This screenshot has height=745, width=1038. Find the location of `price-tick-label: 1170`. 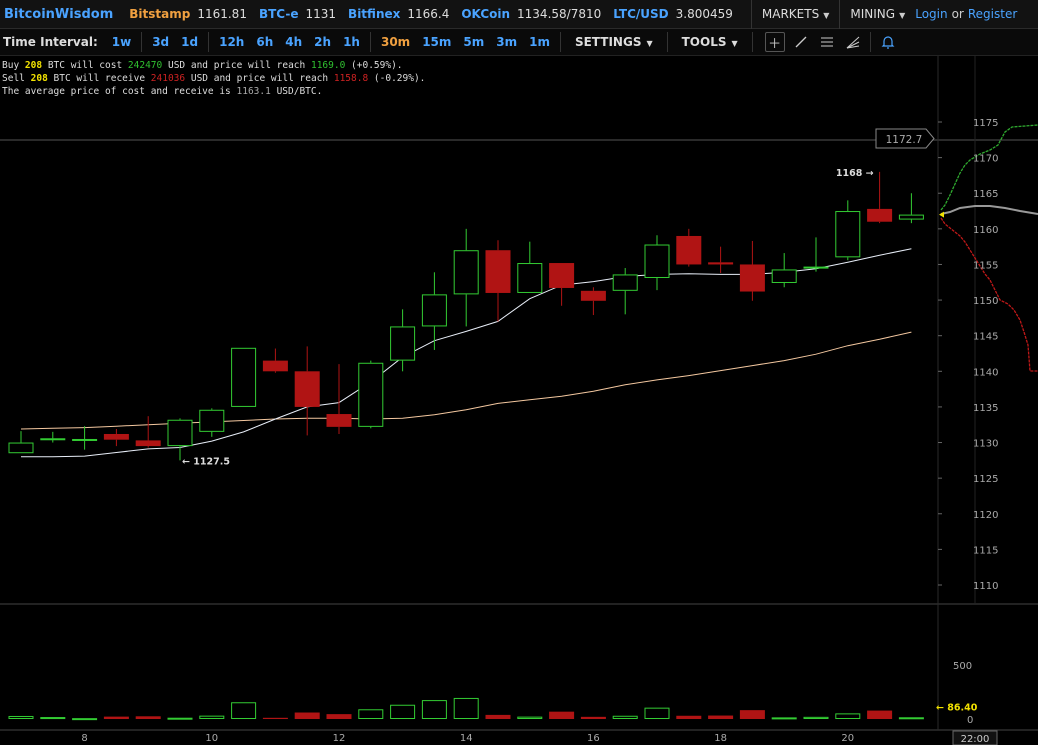

price-tick-label: 1170 is located at coordinates (985, 159).